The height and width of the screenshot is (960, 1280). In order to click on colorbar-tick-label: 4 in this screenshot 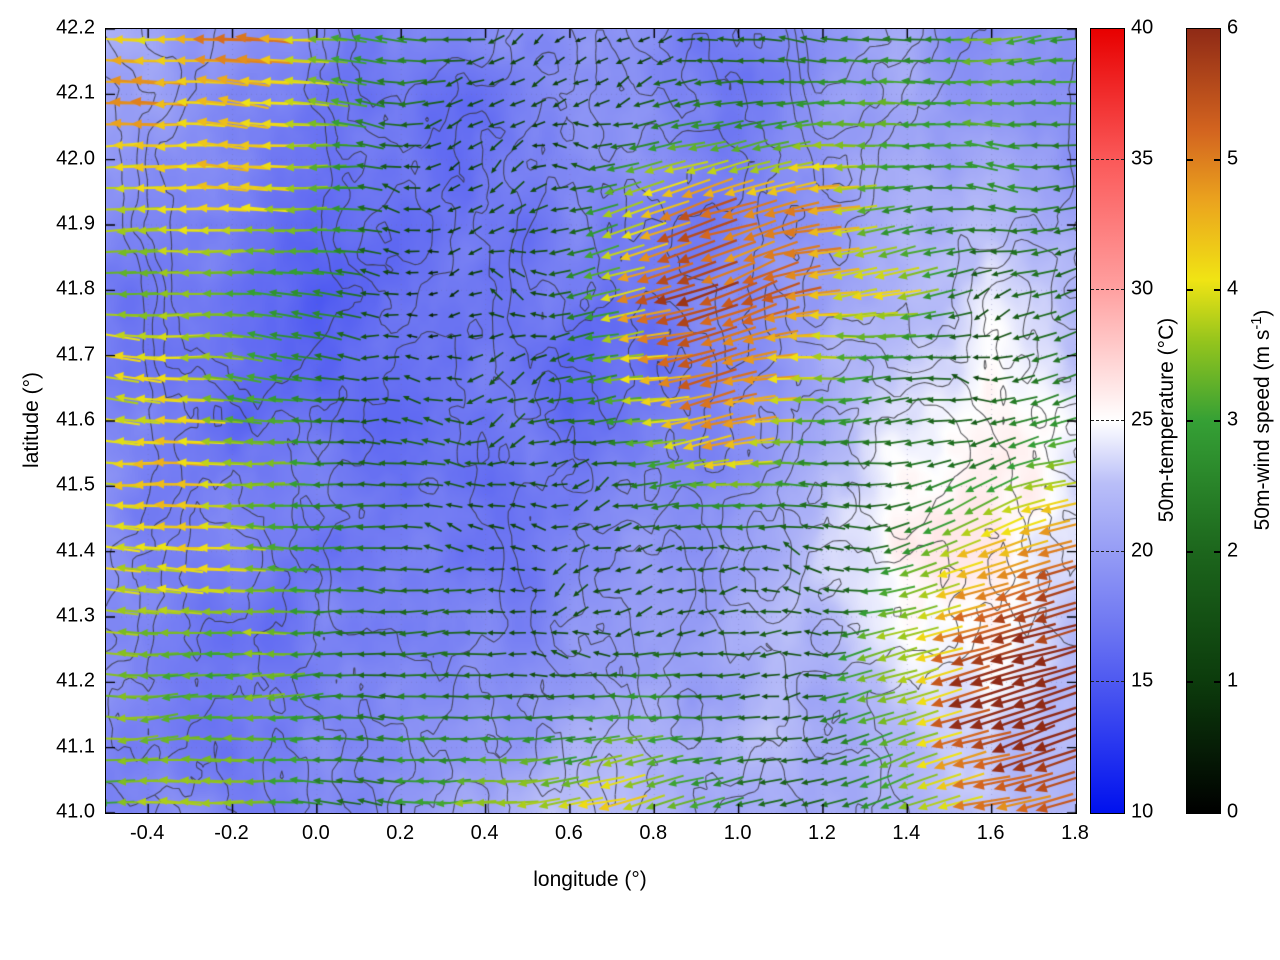, I will do `click(1233, 288)`.